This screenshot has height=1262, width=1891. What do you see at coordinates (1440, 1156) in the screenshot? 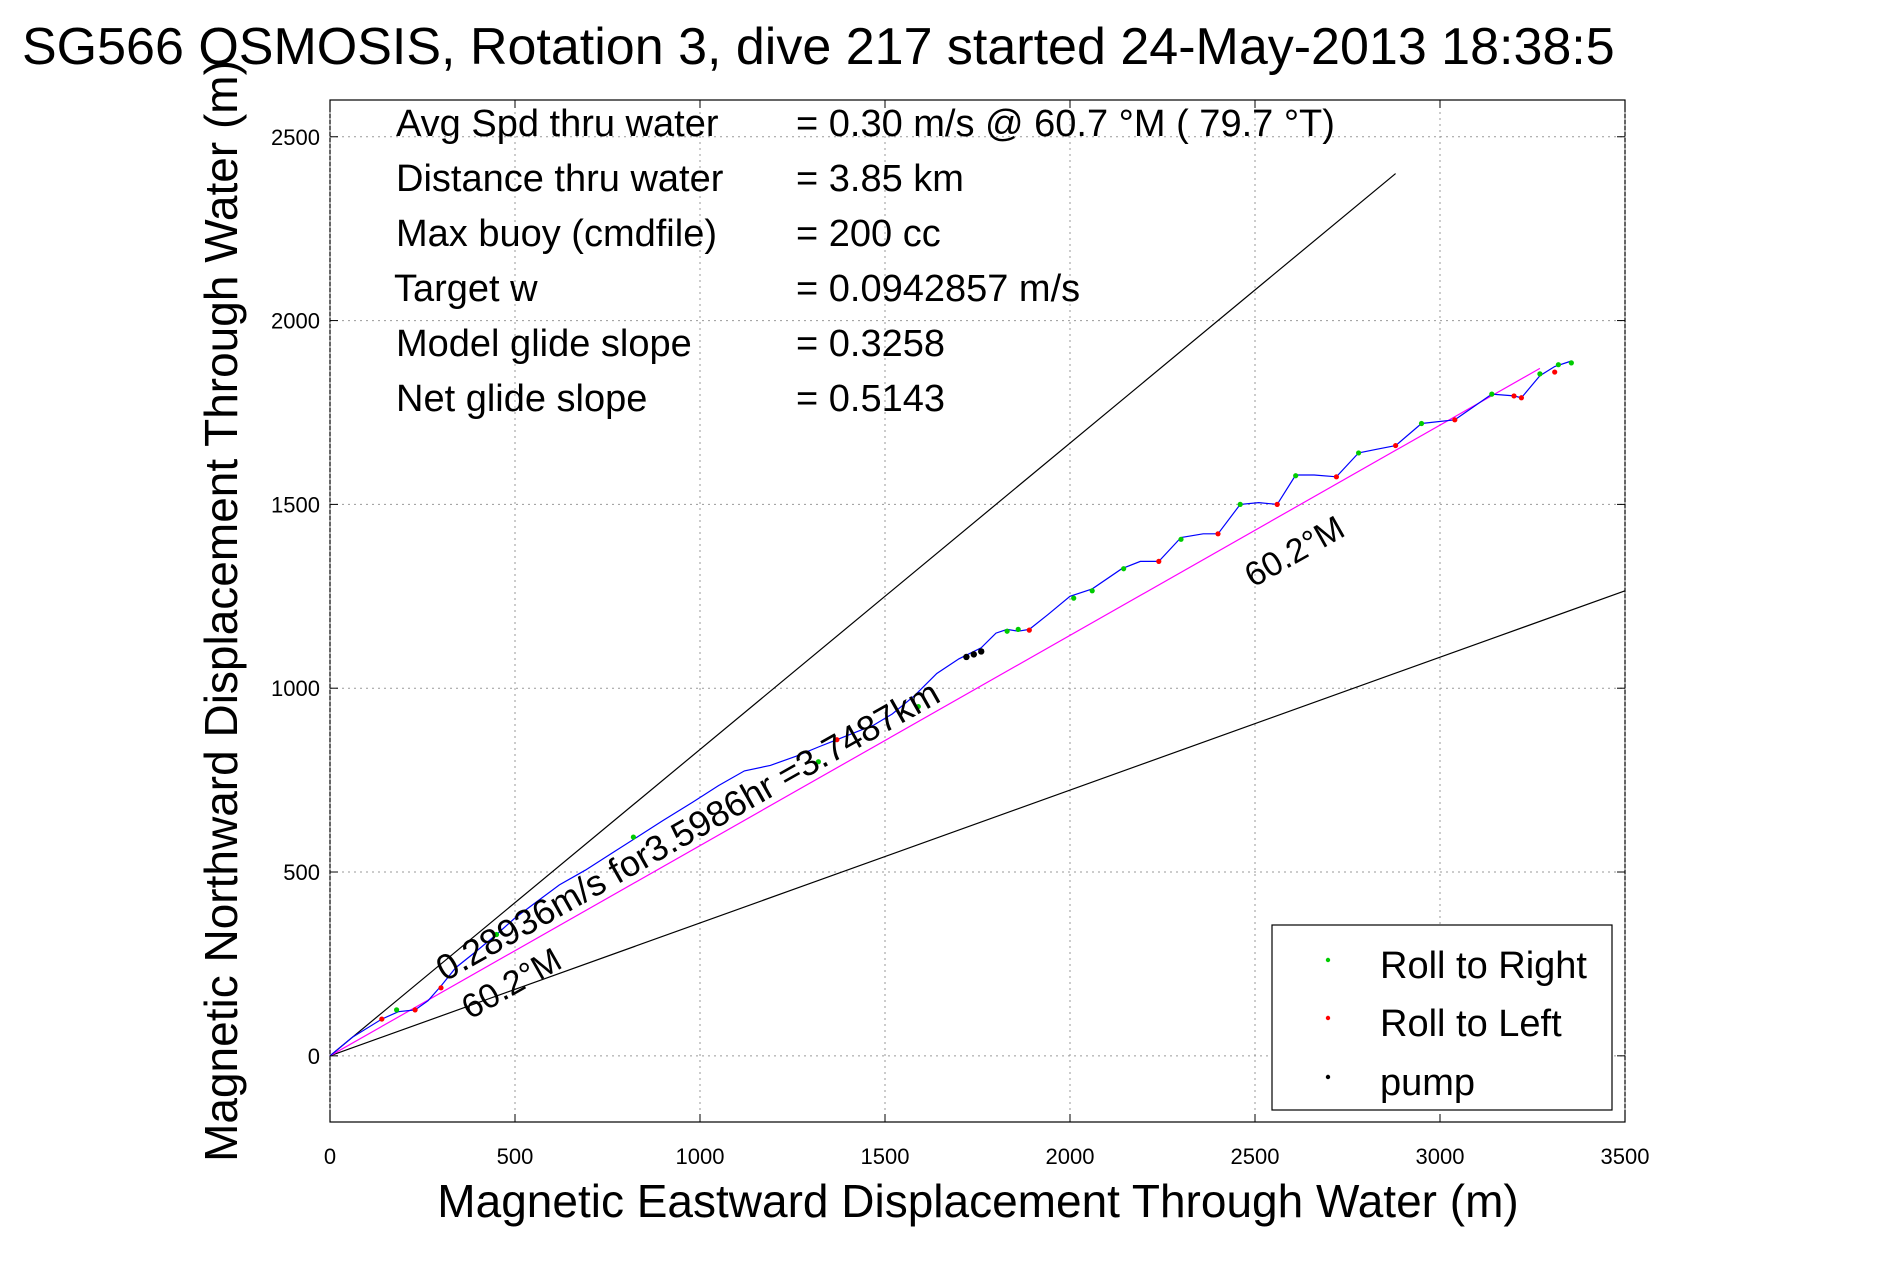
I see `x-tick-label: 3000` at bounding box center [1440, 1156].